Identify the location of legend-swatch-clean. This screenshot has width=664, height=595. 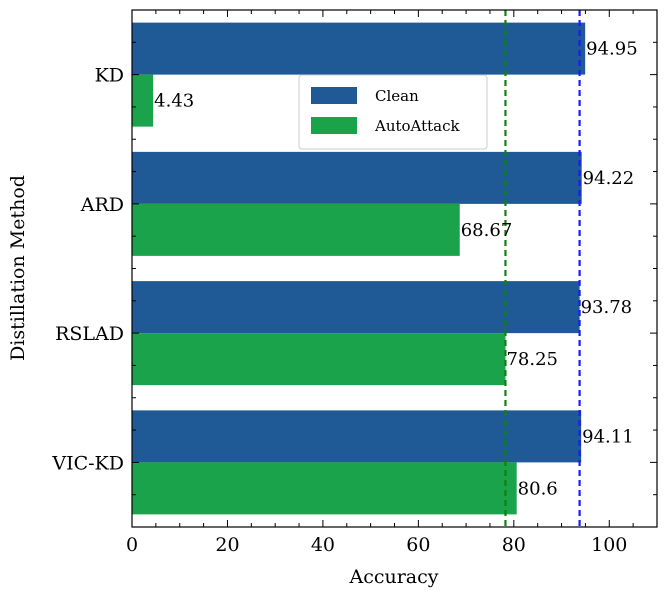
(334, 95).